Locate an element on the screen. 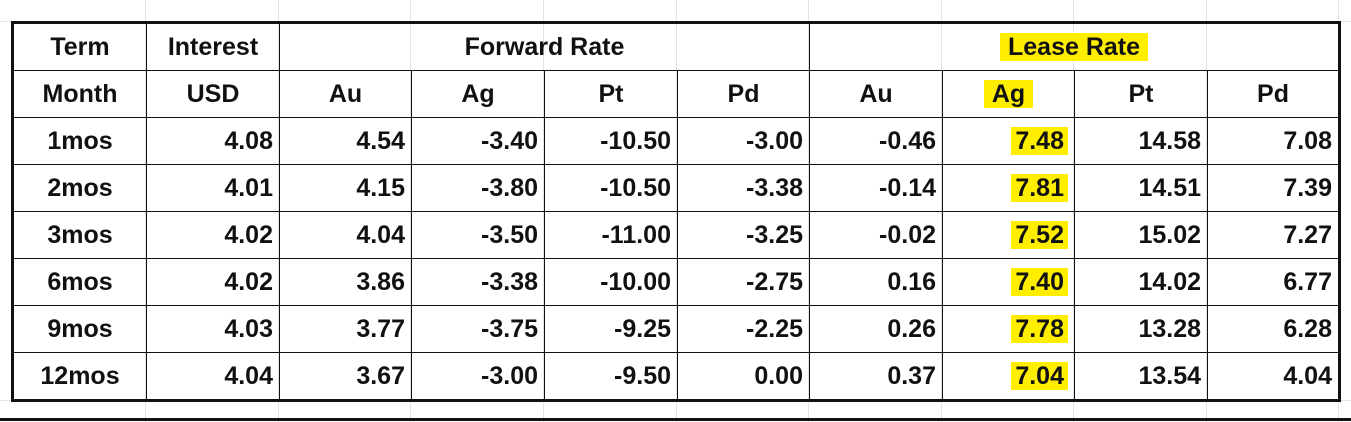 The width and height of the screenshot is (1351, 422). value-cell: -3.80 is located at coordinates (478, 188).